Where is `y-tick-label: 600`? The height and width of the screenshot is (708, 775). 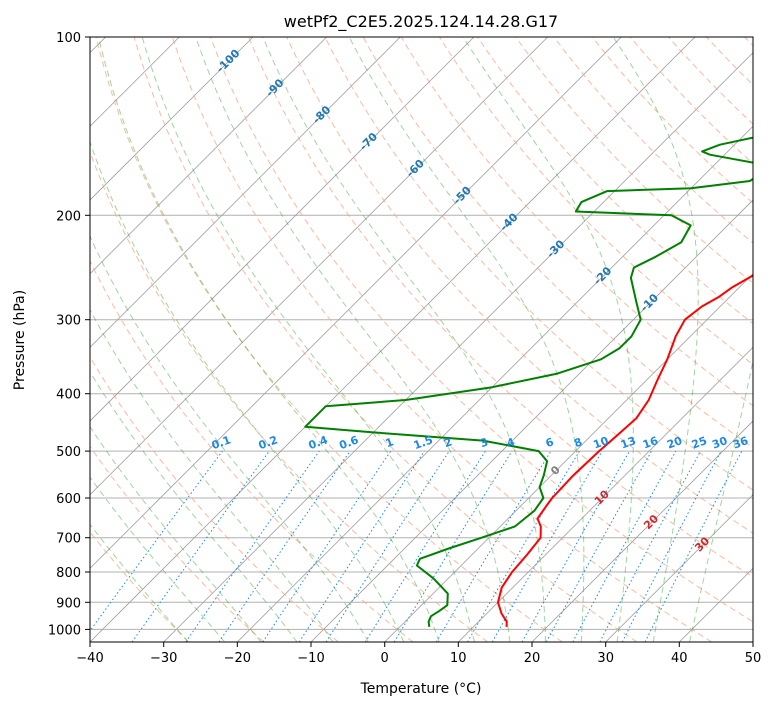 y-tick-label: 600 is located at coordinates (68, 499).